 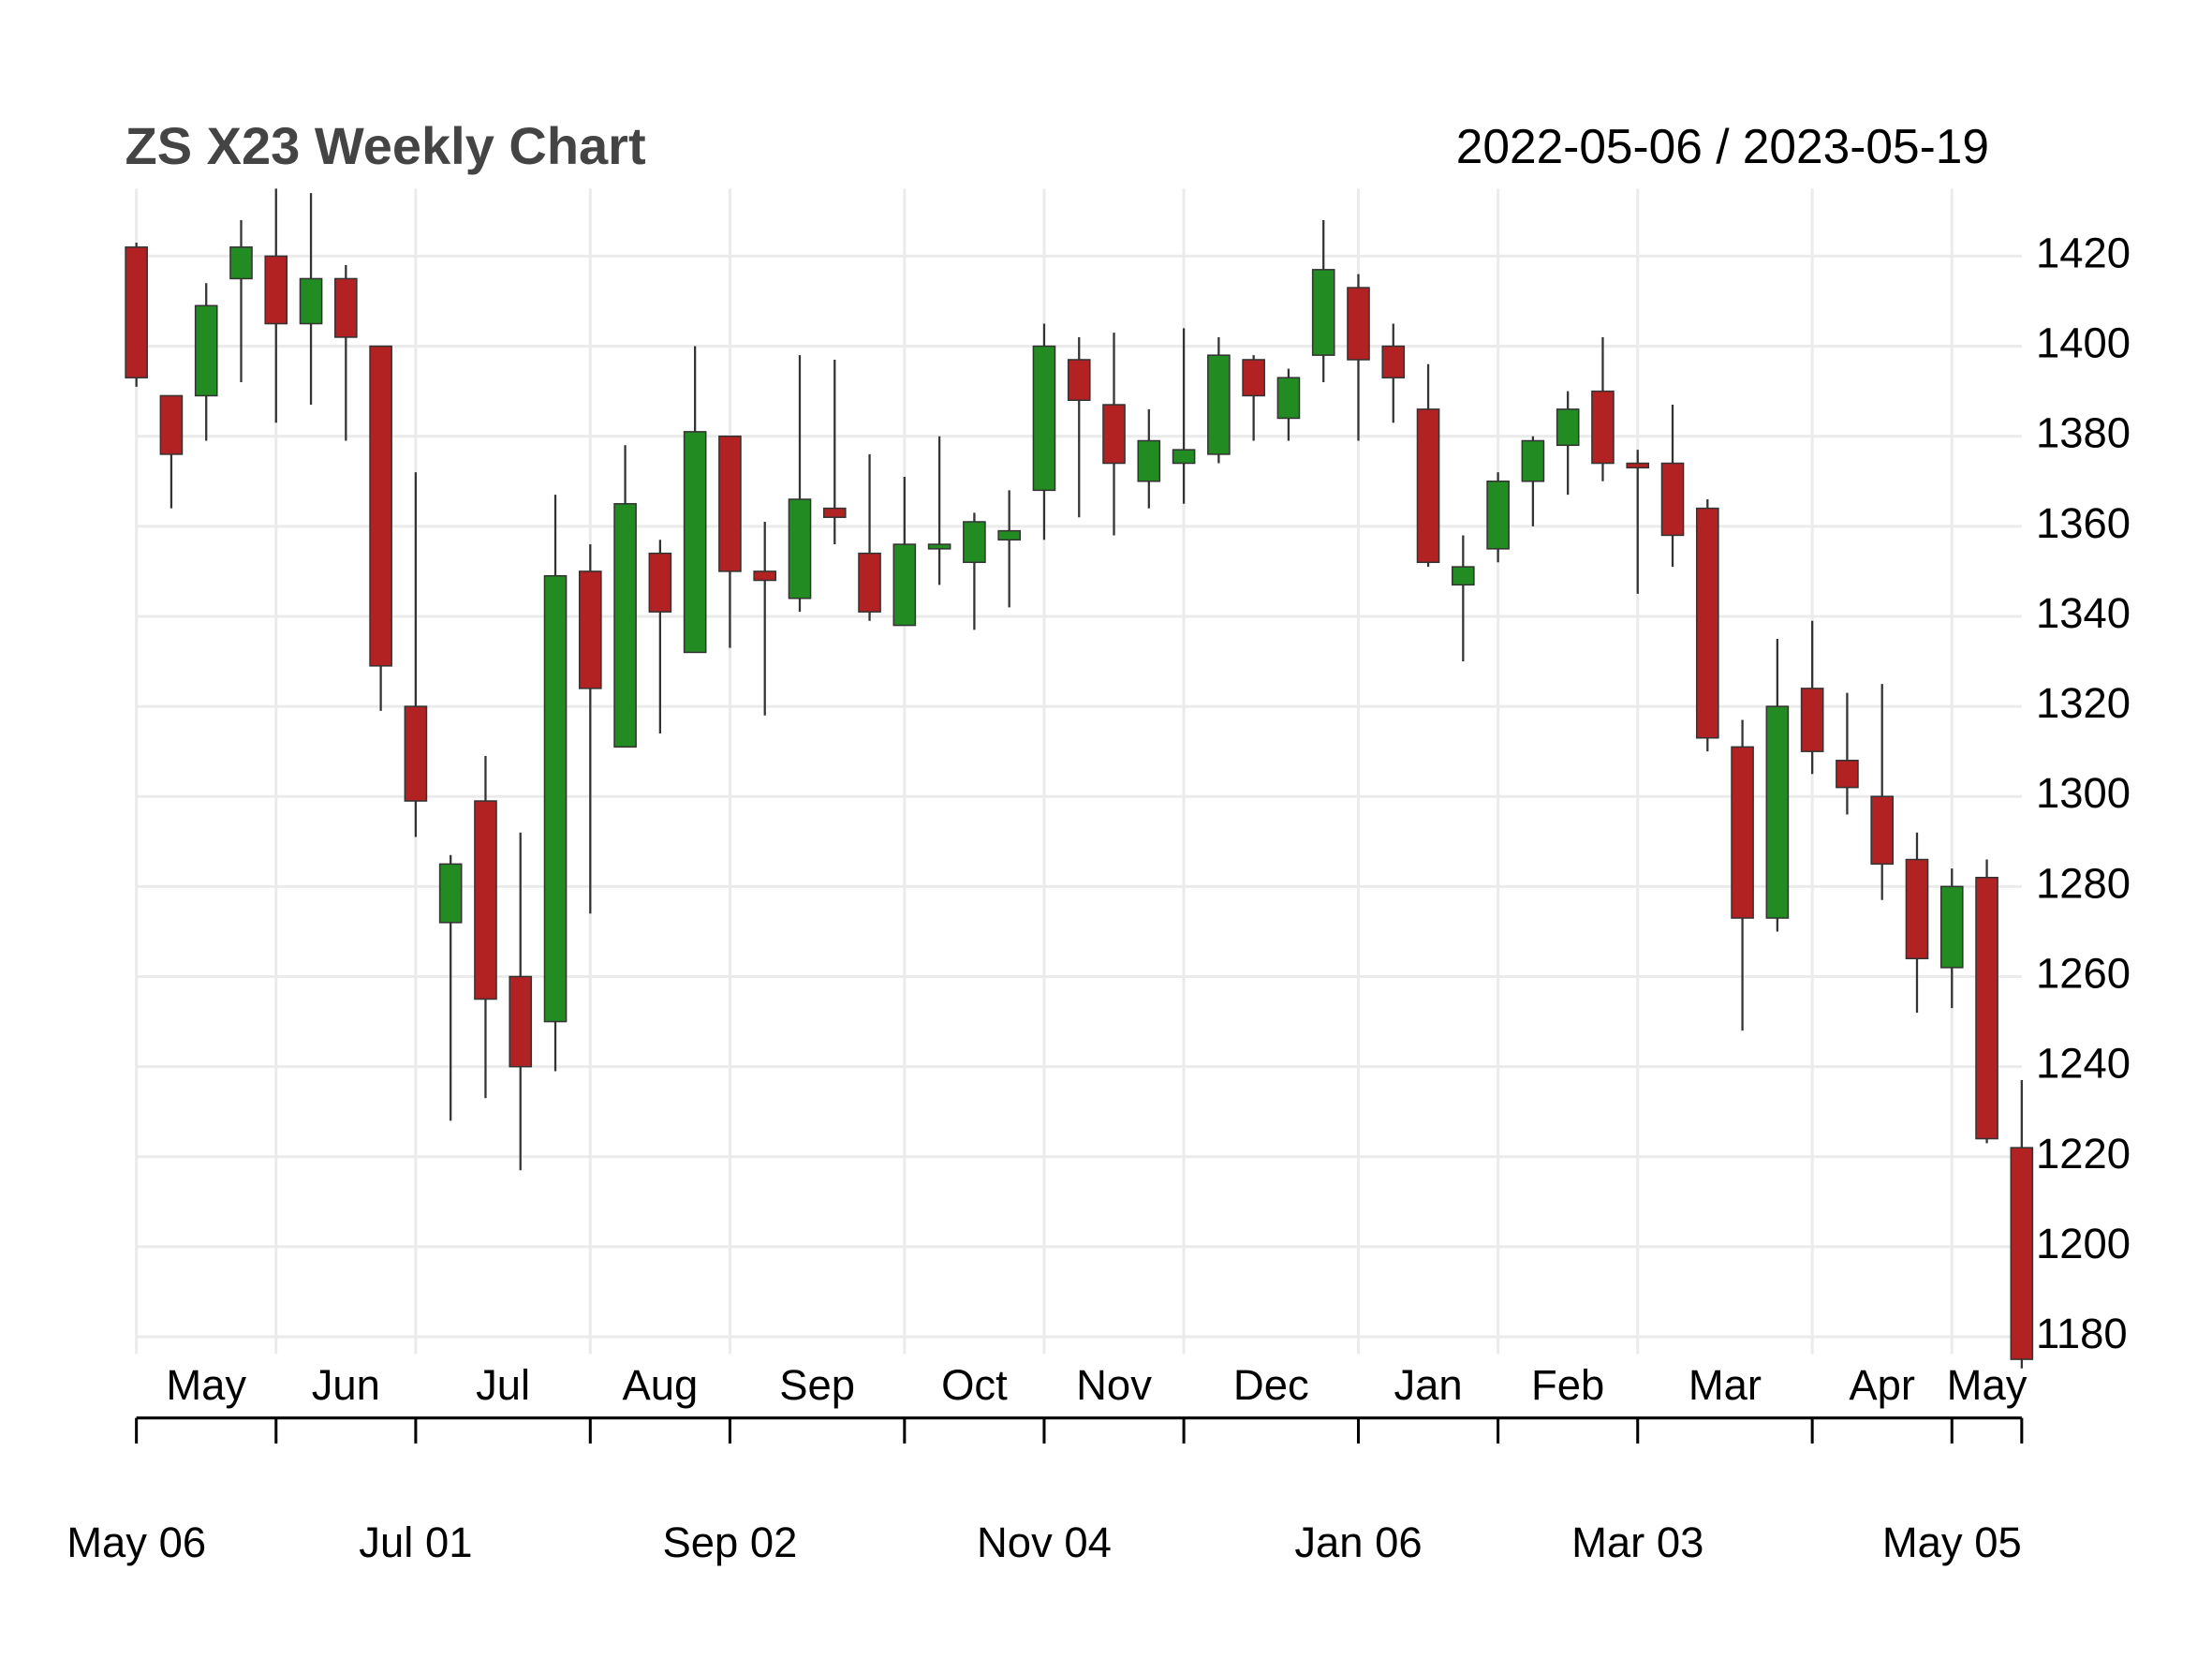 I want to click on x-tick-label: Jul 01, so click(x=415, y=1542).